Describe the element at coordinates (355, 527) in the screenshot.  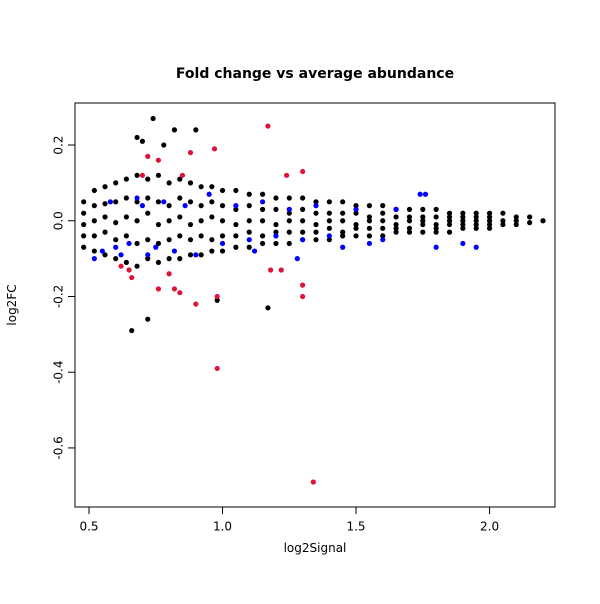
I see `x-tick-label: 1.5` at that location.